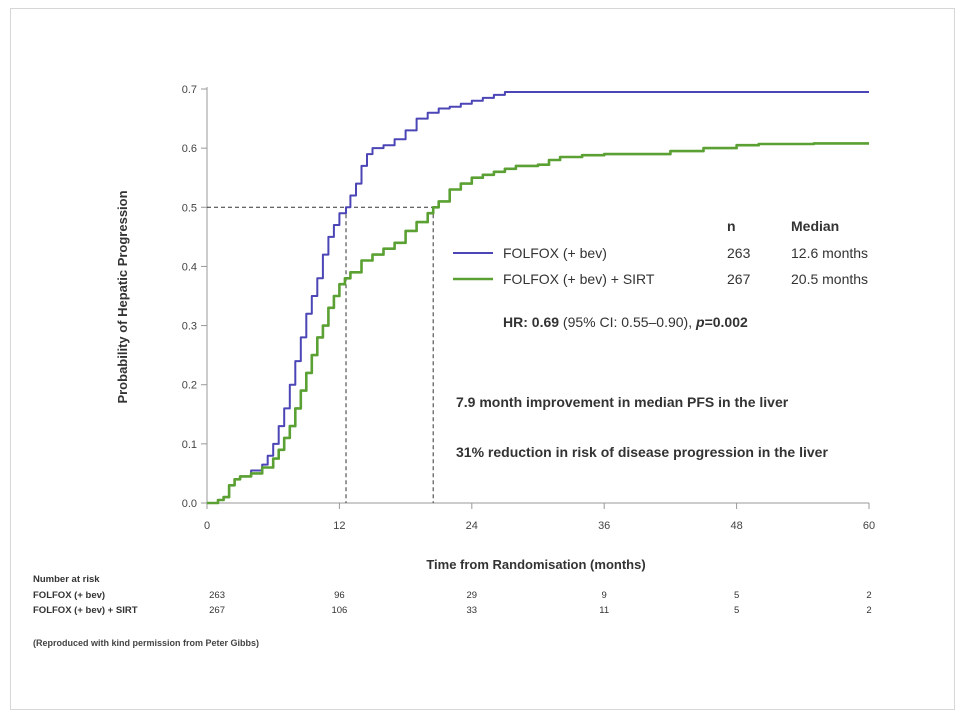 Image resolution: width=965 pixels, height=718 pixels. I want to click on risk-cells: 263 96 29 9 5 2 267 106 33 11 5 2, so click(540, 603).